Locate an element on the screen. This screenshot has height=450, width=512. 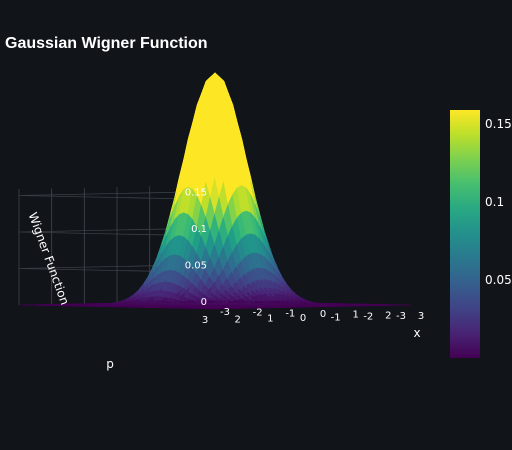
x-tick-label: 3 is located at coordinates (421, 316).